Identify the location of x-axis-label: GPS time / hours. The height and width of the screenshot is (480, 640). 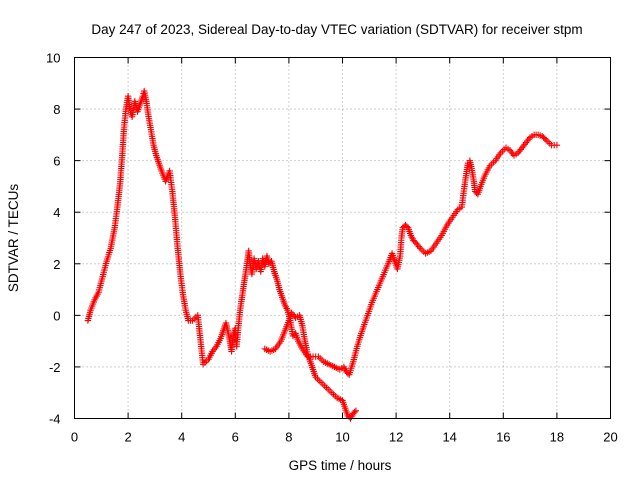
(340, 465).